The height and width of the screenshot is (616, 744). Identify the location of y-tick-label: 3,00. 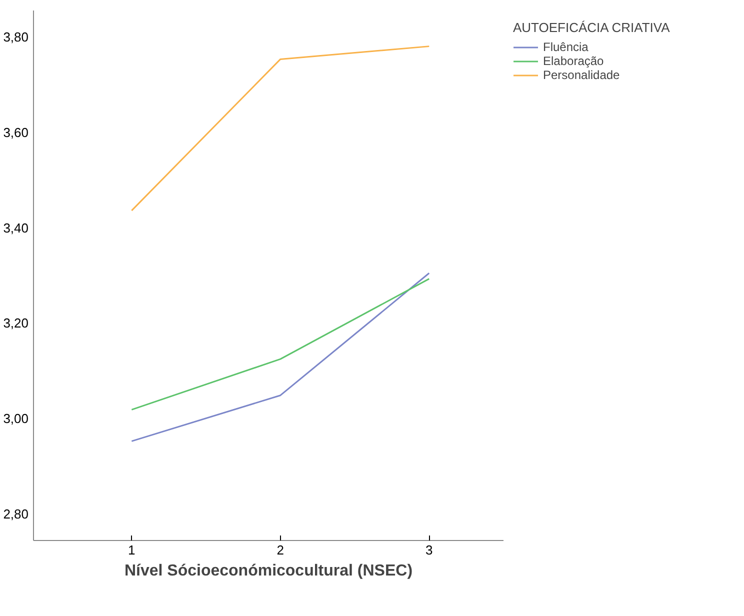
(16, 418).